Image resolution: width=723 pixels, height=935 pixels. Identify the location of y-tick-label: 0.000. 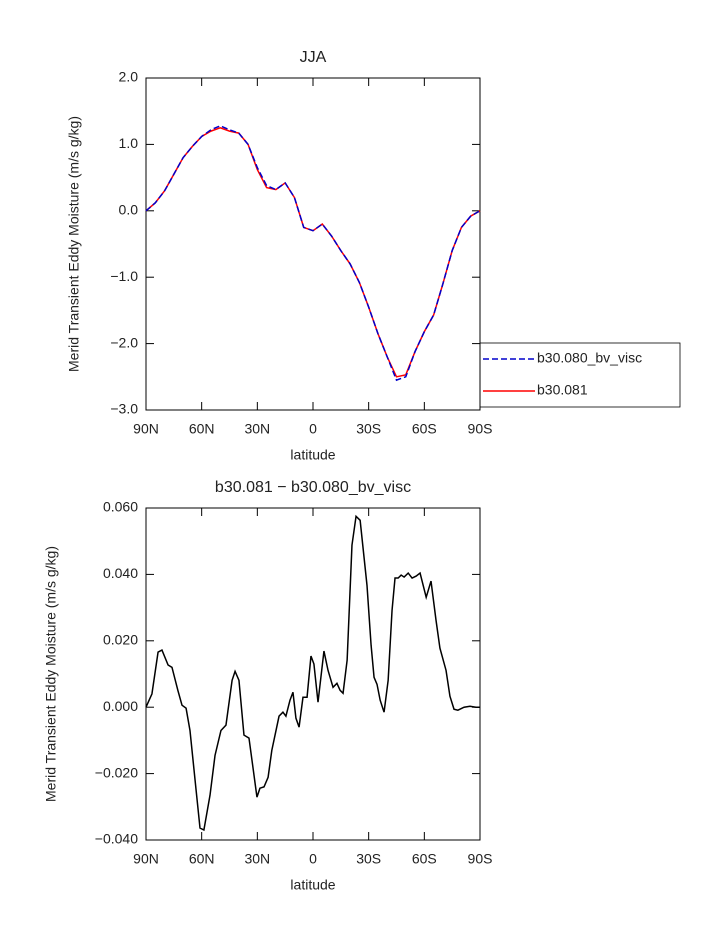
(120, 706).